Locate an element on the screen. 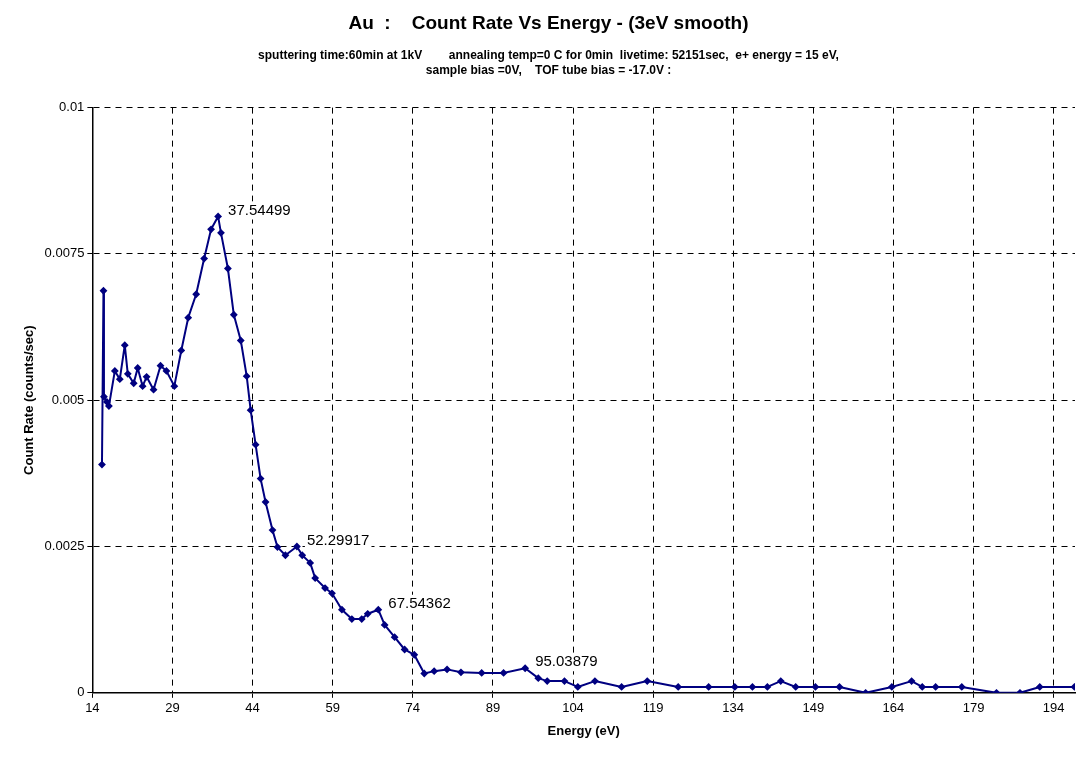 The width and height of the screenshot is (1089, 759). y-tick-label: 0.0075 is located at coordinates (64, 253).